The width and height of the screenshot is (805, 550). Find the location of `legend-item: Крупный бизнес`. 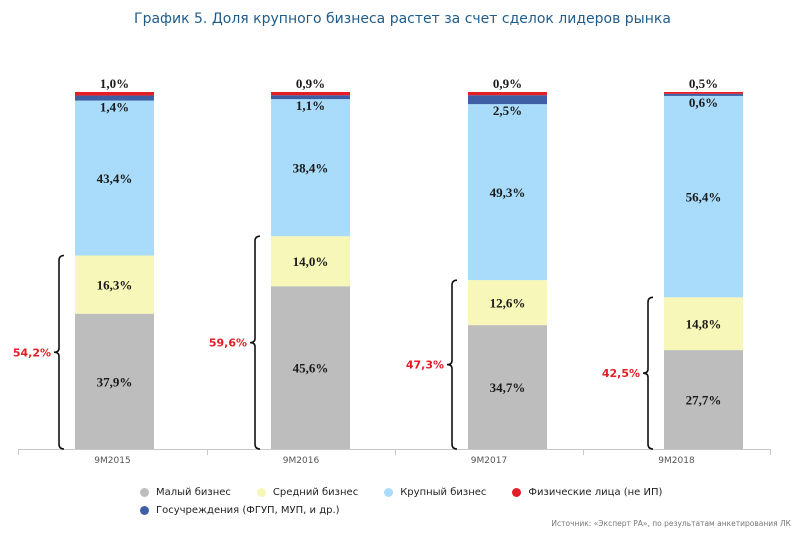

legend-item: Крупный бизнес is located at coordinates (435, 492).